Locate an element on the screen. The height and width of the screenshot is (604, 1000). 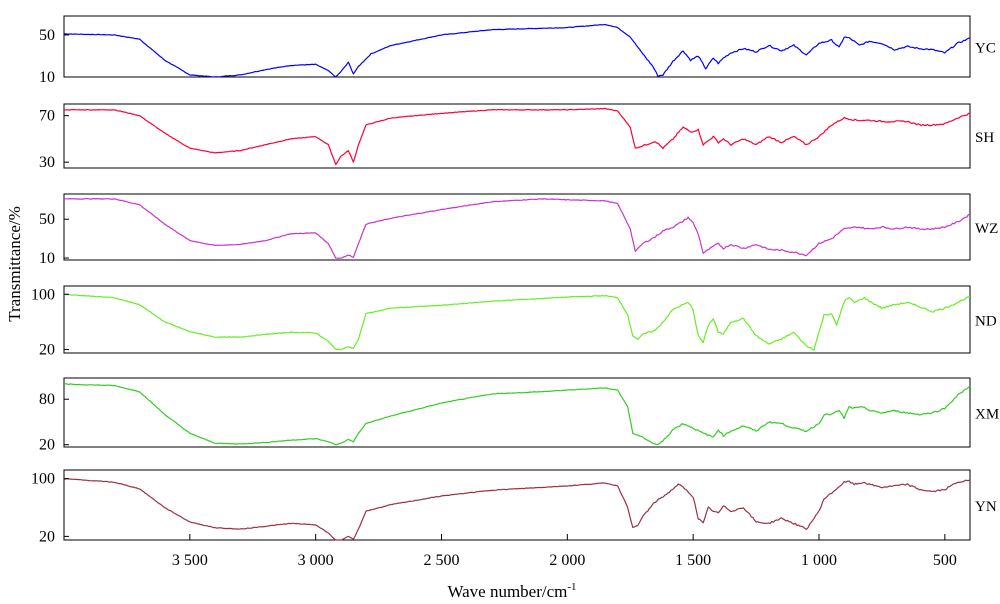
y-tick-label-yc: 50 is located at coordinates (47, 35).